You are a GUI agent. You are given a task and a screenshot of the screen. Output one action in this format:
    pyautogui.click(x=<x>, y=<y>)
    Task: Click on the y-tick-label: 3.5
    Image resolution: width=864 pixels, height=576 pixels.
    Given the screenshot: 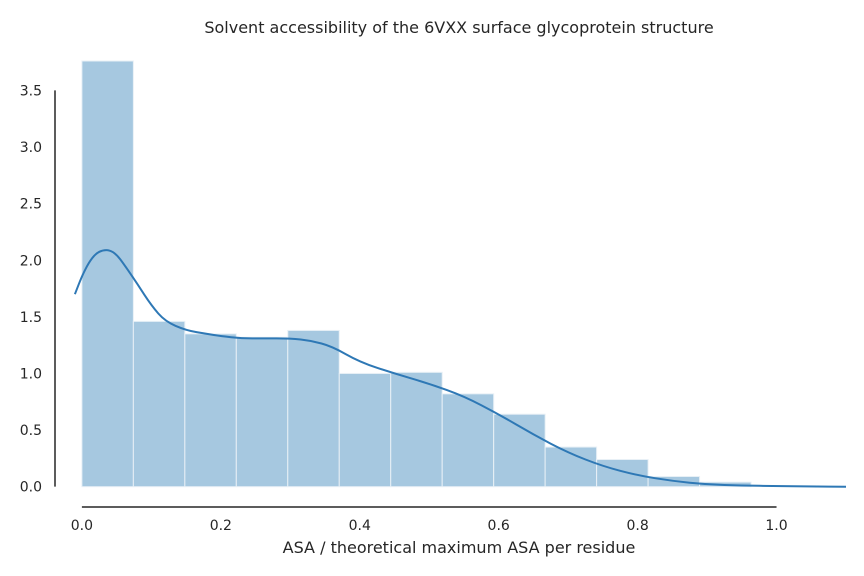 What is the action you would take?
    pyautogui.click(x=31, y=91)
    